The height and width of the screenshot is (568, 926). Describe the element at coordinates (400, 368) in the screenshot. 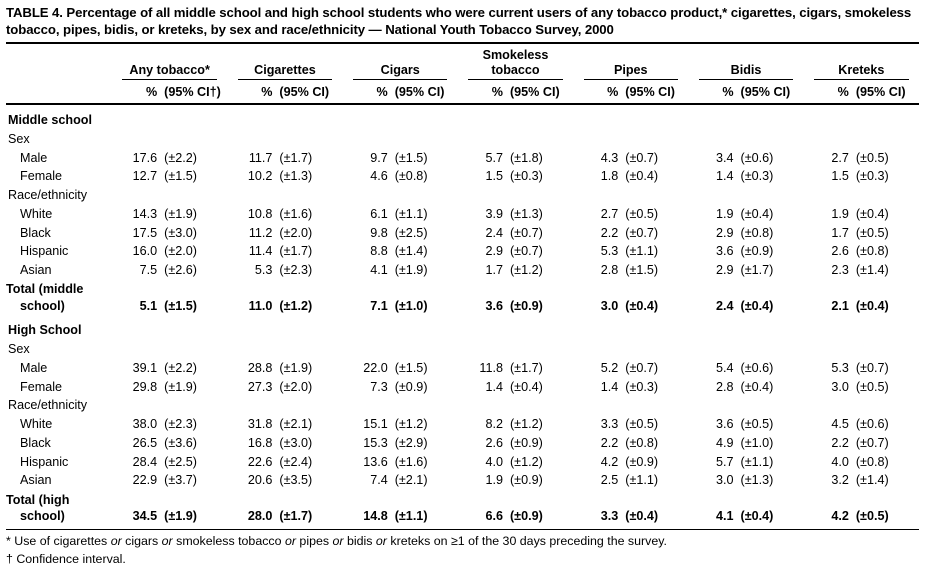

I see `value-pair: 22.0 (±1.5)` at that location.